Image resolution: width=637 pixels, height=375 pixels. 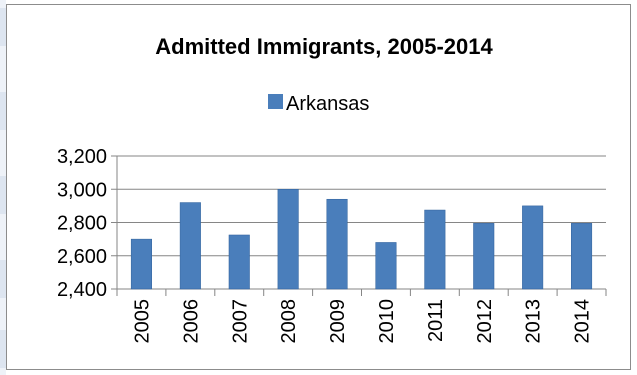 What do you see at coordinates (327, 104) in the screenshot?
I see `legend-label: Arkansas` at bounding box center [327, 104].